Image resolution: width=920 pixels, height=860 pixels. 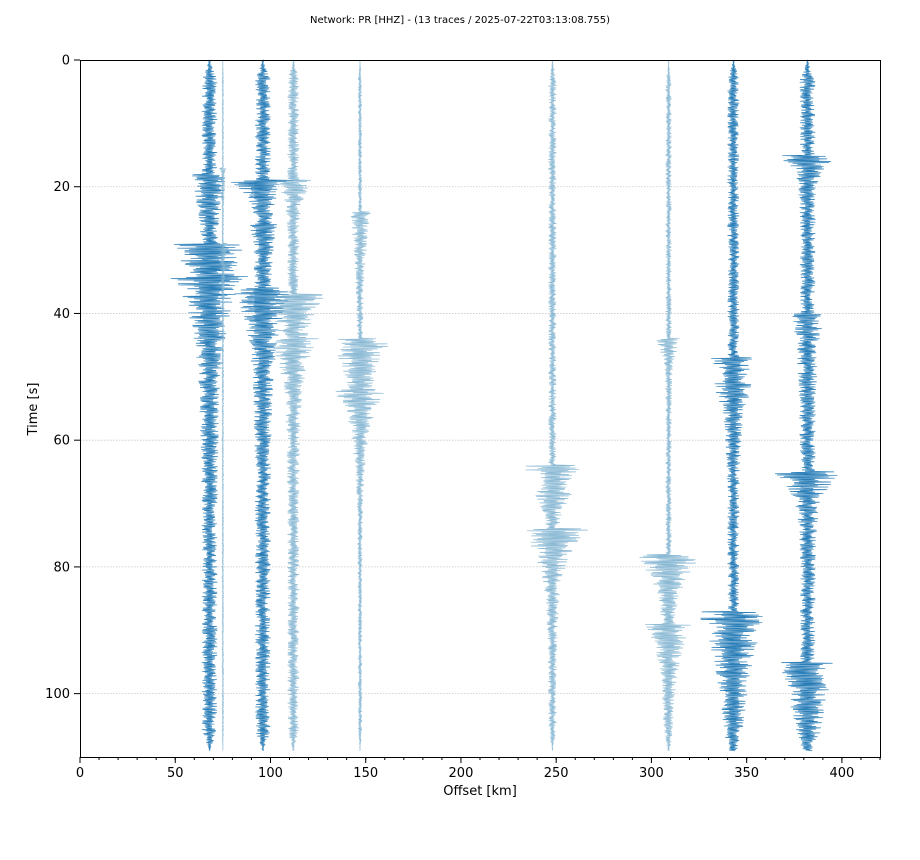 What do you see at coordinates (175, 773) in the screenshot?
I see `x-tick-label: 50` at bounding box center [175, 773].